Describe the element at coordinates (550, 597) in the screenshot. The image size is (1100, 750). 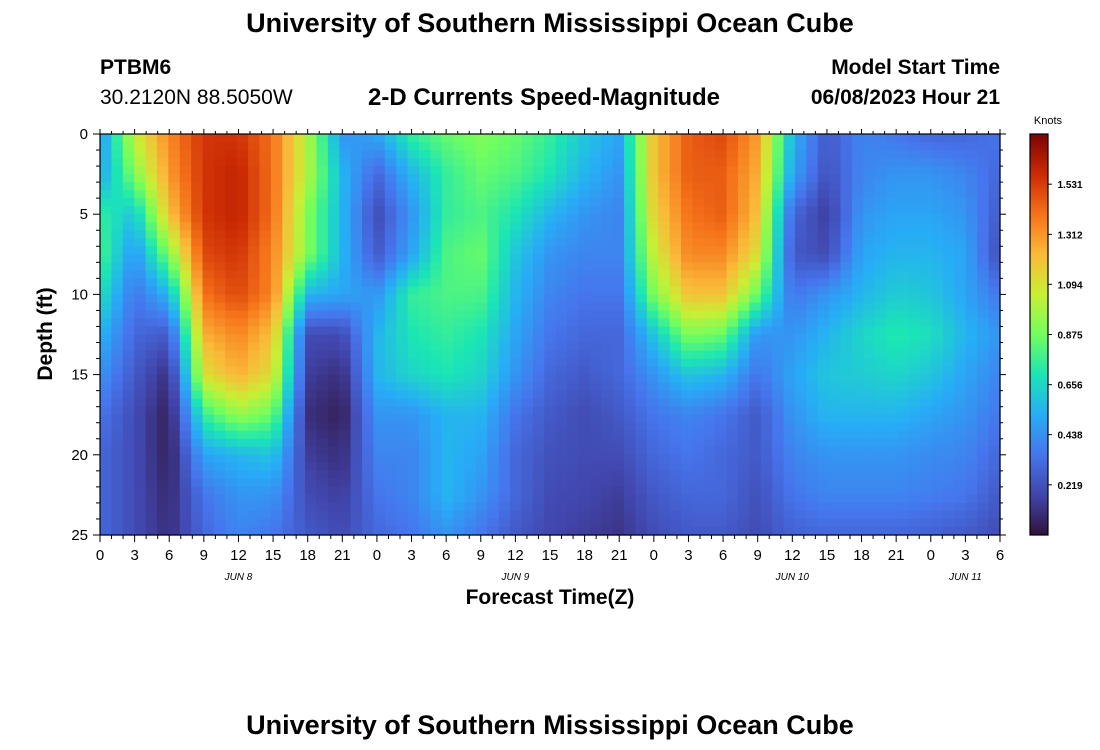
I see `x-axis-label: Forecast Time(Z)` at that location.